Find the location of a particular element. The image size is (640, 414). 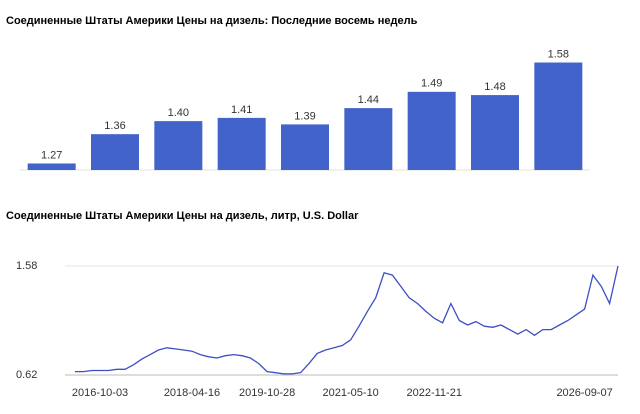

y-tick-label: 1.58 is located at coordinates (26, 266).